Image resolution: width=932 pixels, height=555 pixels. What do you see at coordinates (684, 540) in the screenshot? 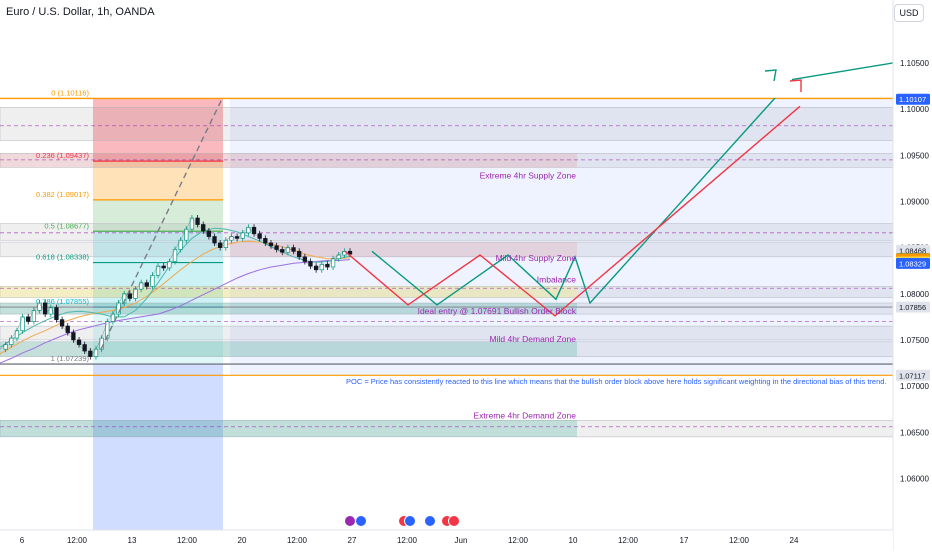
I see `x-tick-label: 17` at bounding box center [684, 540].